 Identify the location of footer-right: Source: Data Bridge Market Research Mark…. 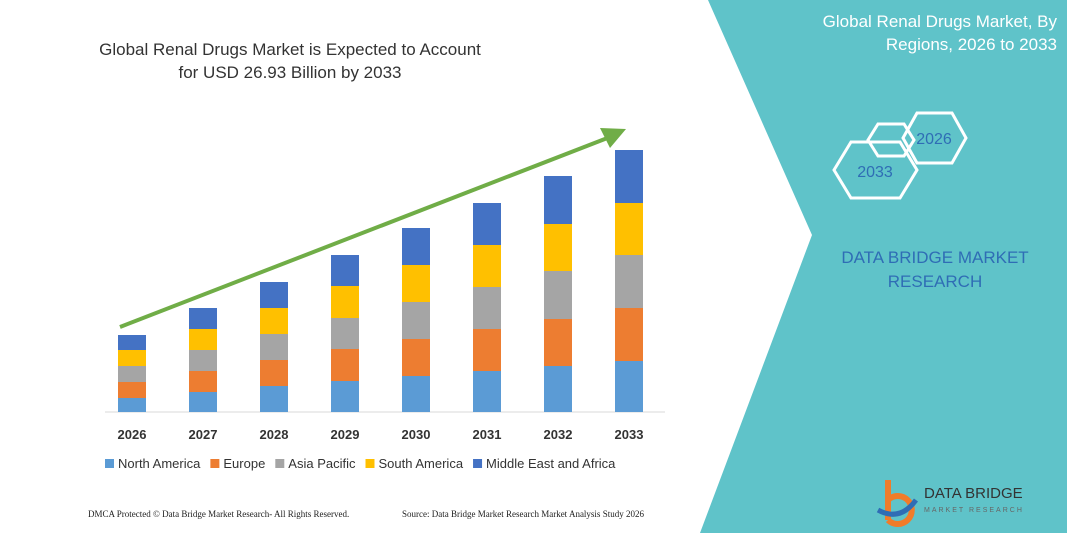
(523, 514).